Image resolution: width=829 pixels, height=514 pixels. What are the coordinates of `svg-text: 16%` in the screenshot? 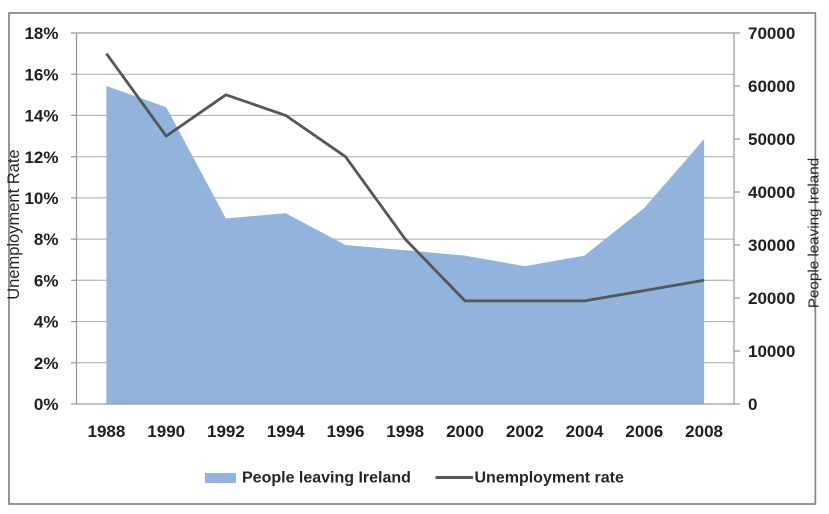 It's located at (41, 74).